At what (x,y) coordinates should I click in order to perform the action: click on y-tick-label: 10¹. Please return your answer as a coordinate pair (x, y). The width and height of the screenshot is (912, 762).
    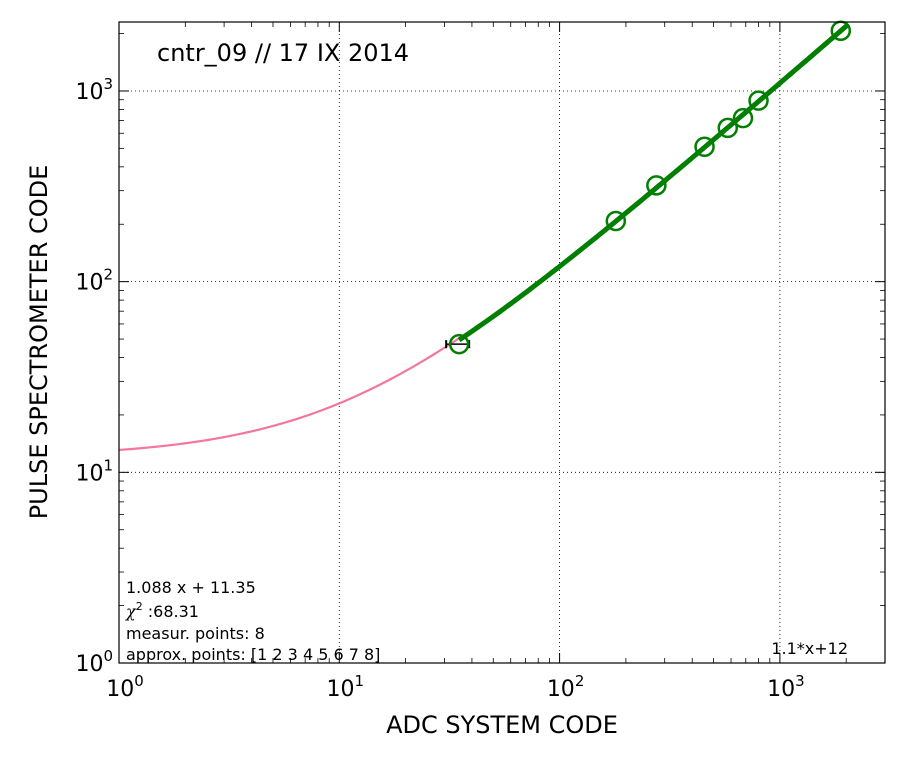
    Looking at the image, I should click on (94, 471).